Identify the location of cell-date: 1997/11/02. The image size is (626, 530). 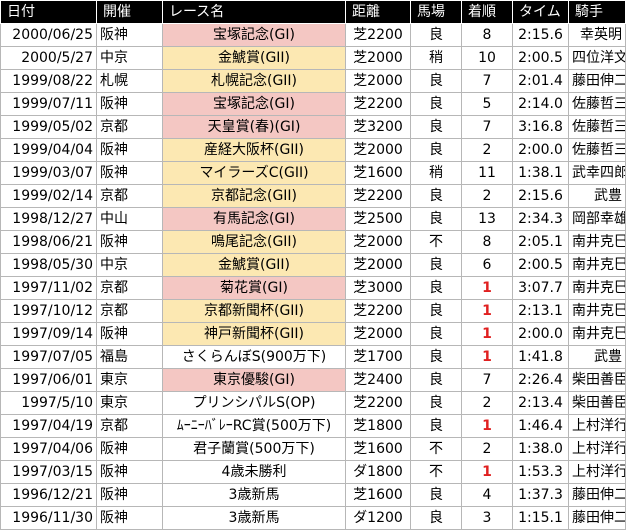
(48, 288).